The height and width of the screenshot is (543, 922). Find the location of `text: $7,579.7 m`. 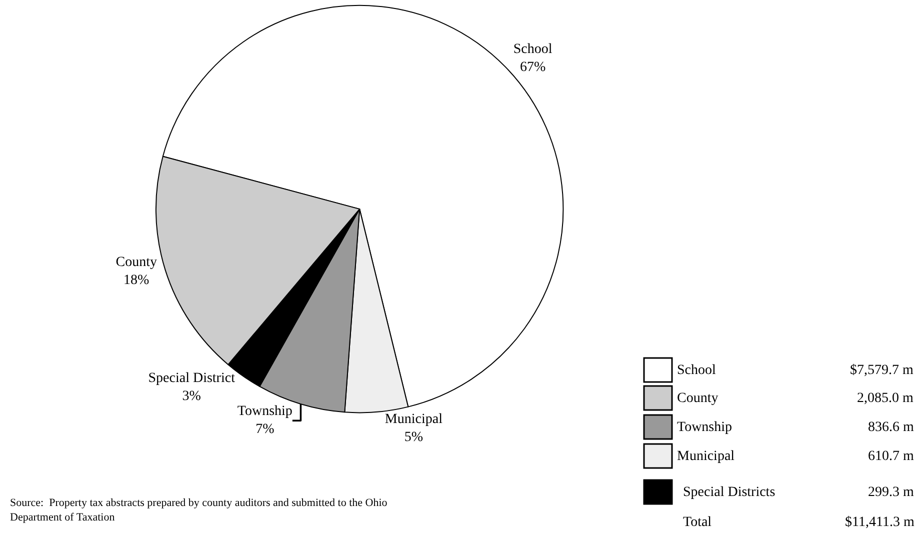

text: $7,579.7 m is located at coordinates (882, 370).